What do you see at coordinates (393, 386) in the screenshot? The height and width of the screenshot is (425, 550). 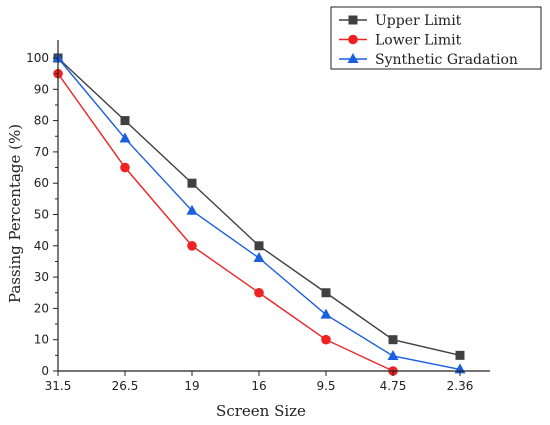 I see `x-tick-label: 4.75` at bounding box center [393, 386].